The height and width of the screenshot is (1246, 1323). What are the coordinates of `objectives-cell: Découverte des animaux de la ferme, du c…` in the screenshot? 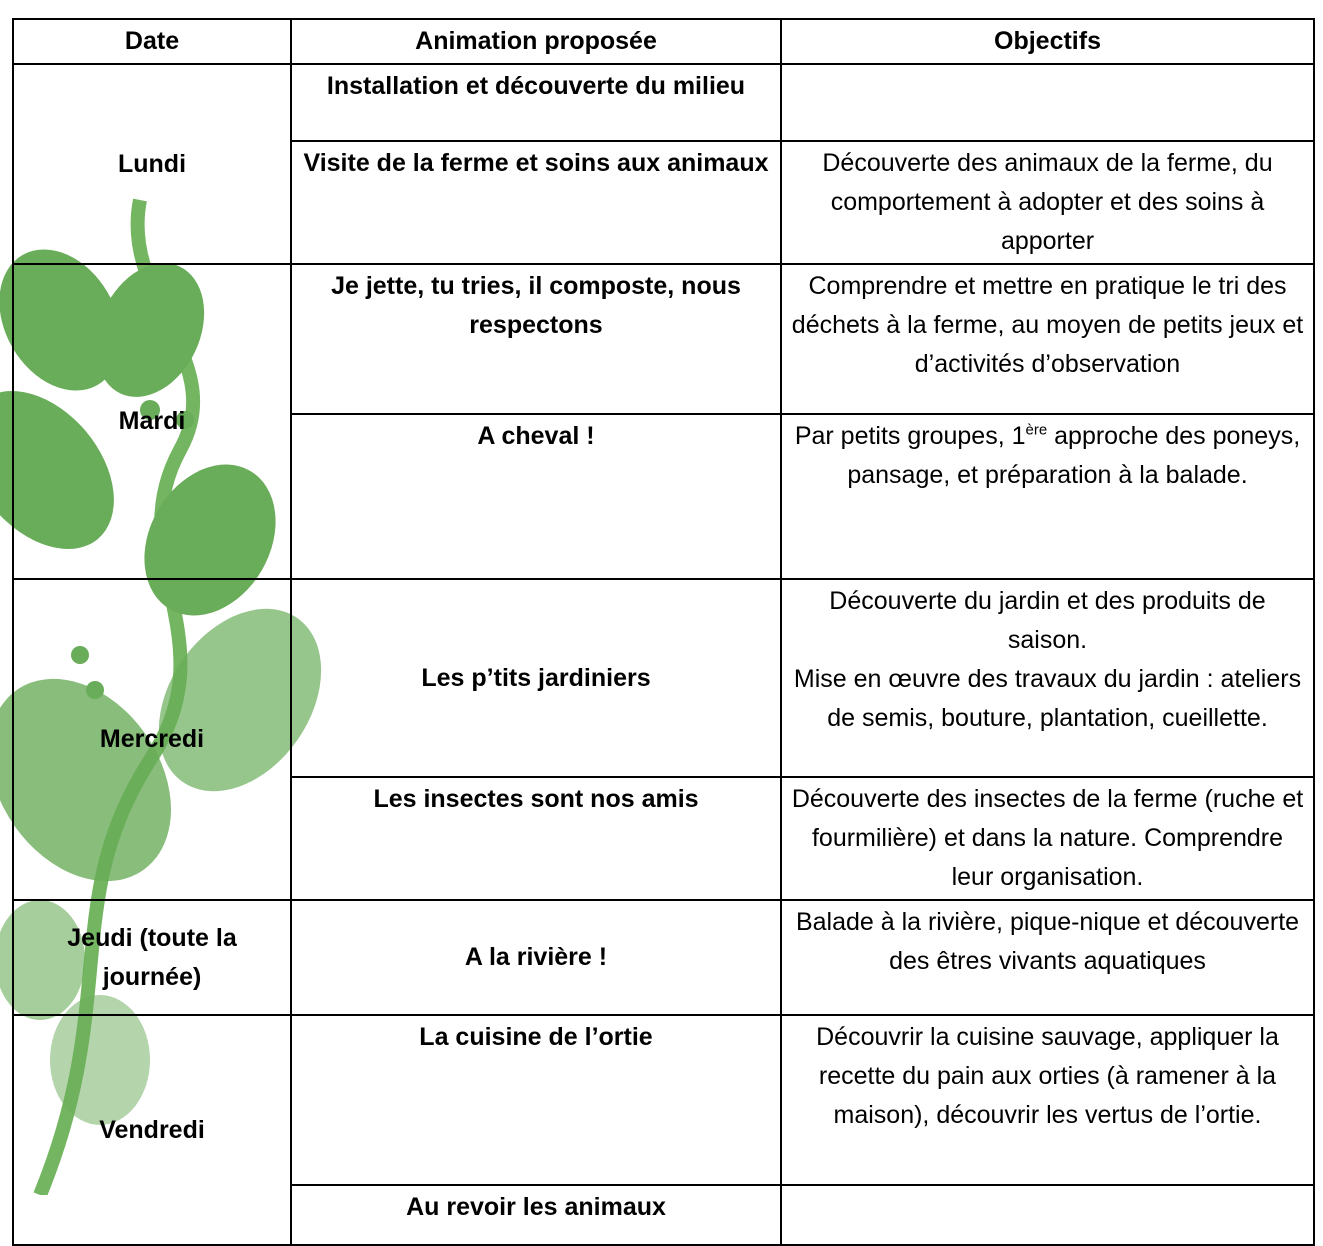 It's located at (1047, 202).